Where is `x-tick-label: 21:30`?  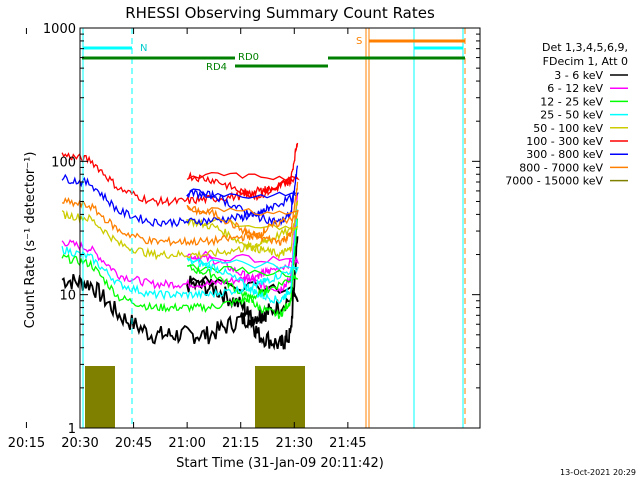 x-tick-label: 21:30 is located at coordinates (294, 443).